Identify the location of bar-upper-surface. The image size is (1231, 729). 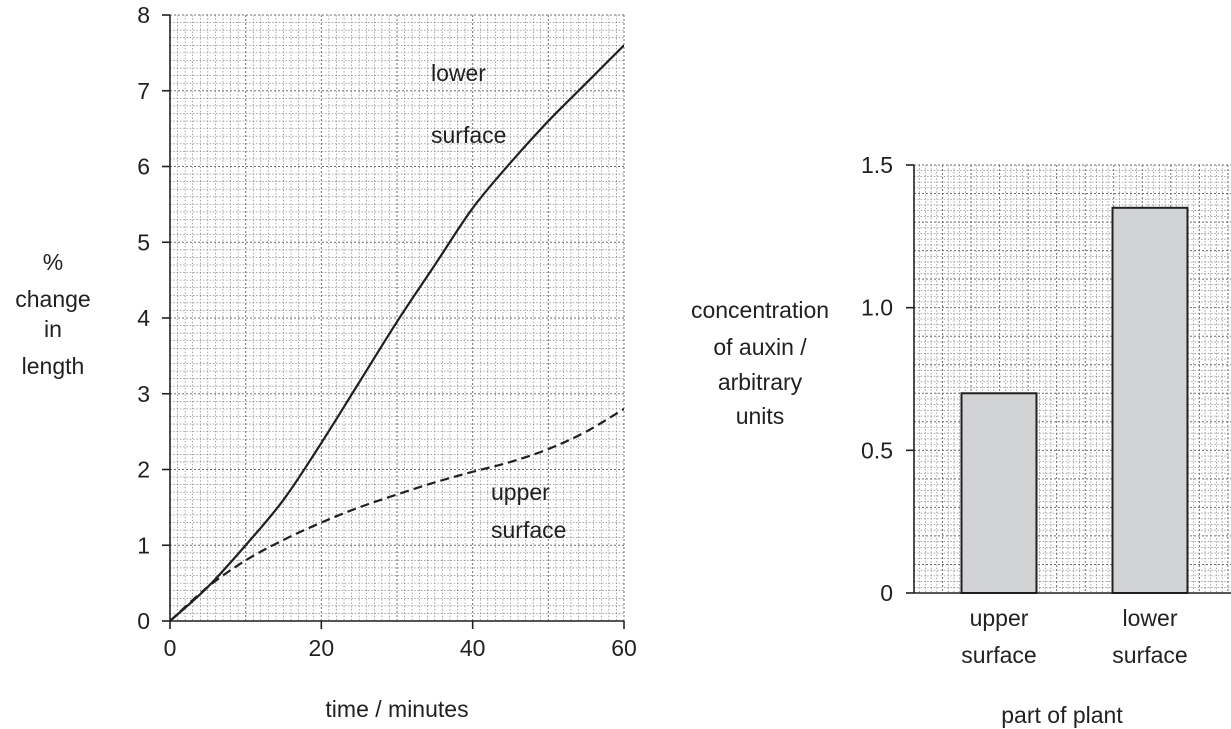
(999, 493).